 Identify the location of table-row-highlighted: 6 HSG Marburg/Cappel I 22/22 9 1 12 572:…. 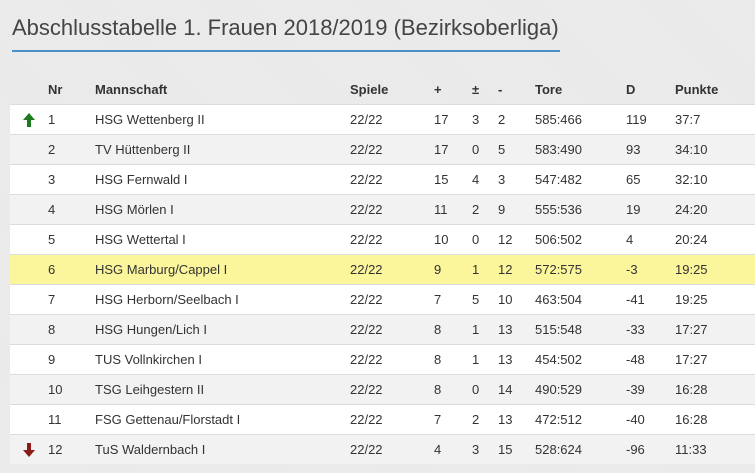
(382, 269).